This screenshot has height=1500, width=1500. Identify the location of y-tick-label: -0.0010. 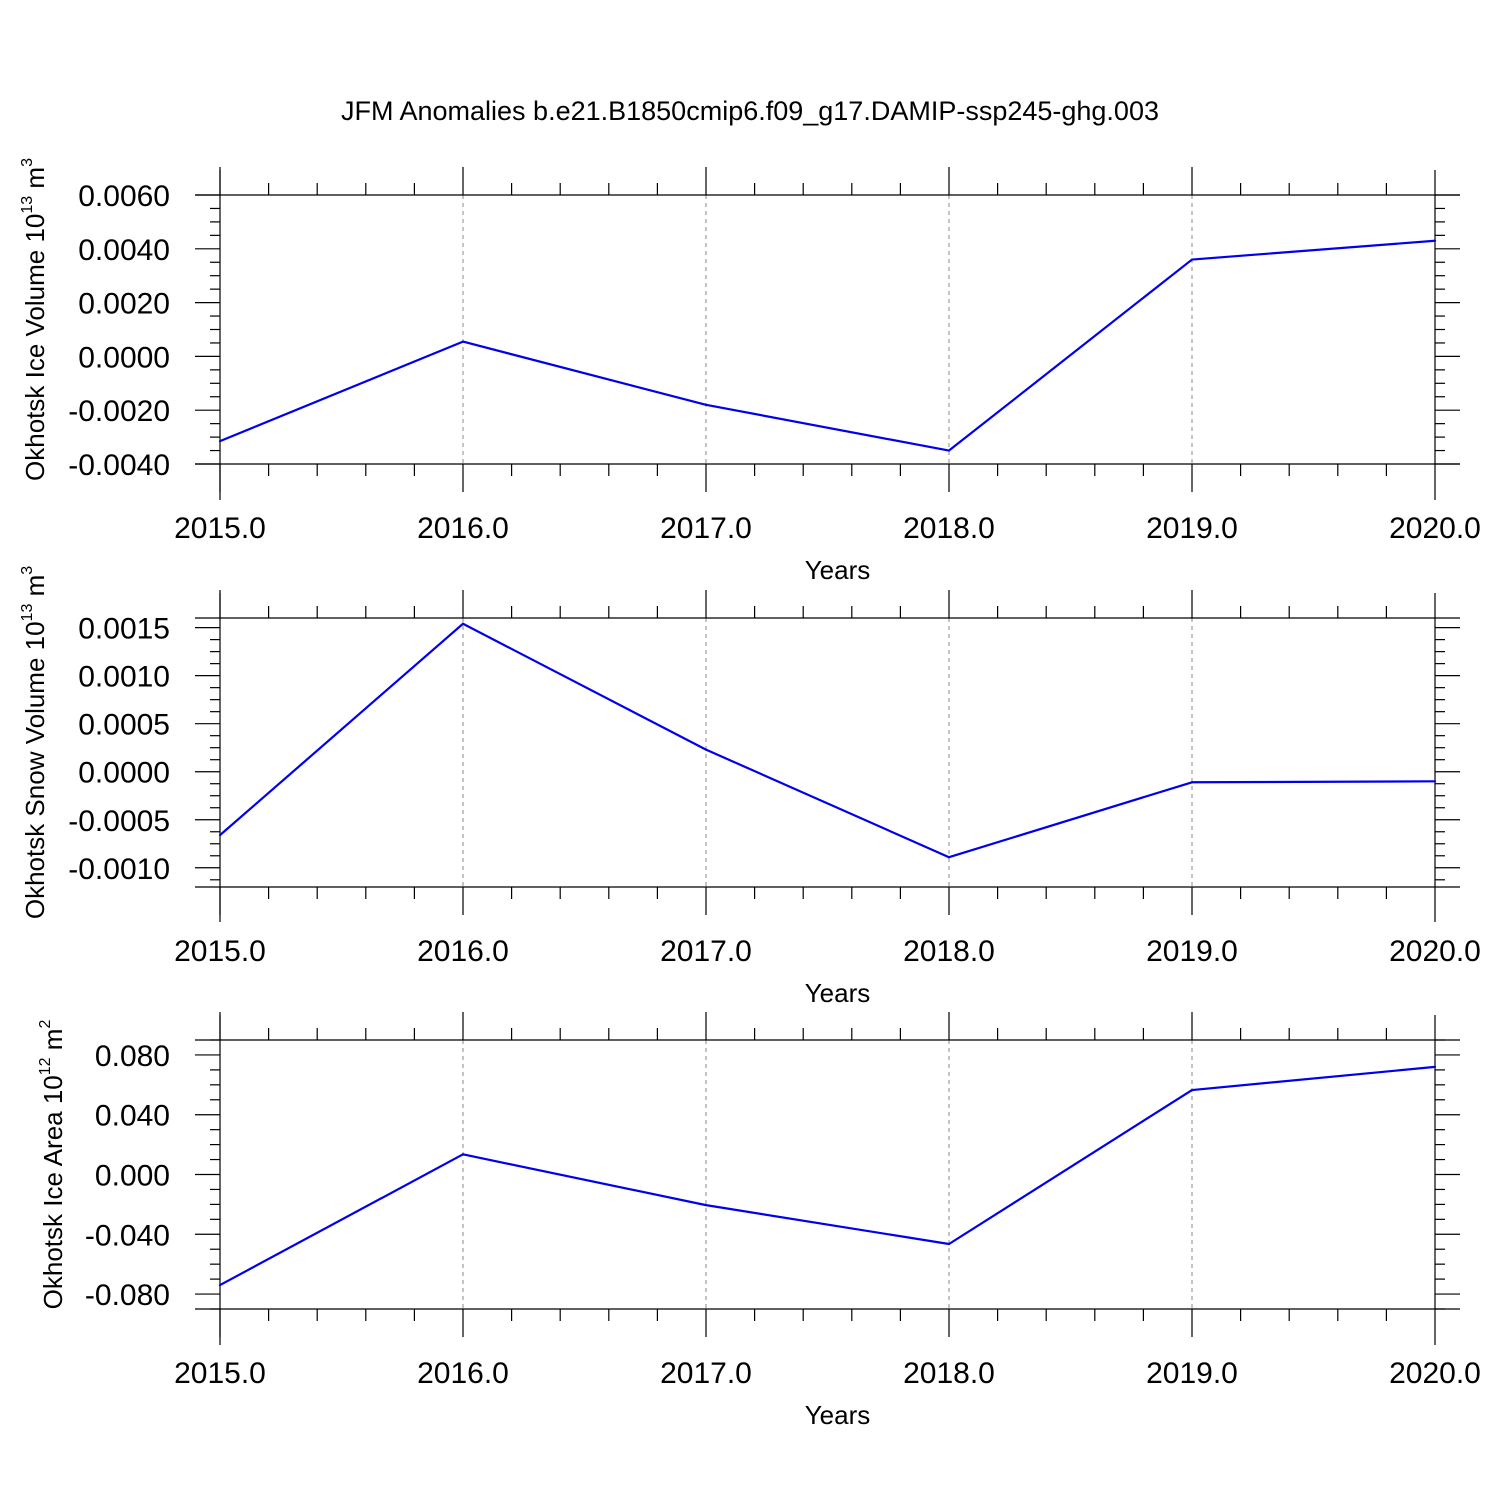
(119, 869).